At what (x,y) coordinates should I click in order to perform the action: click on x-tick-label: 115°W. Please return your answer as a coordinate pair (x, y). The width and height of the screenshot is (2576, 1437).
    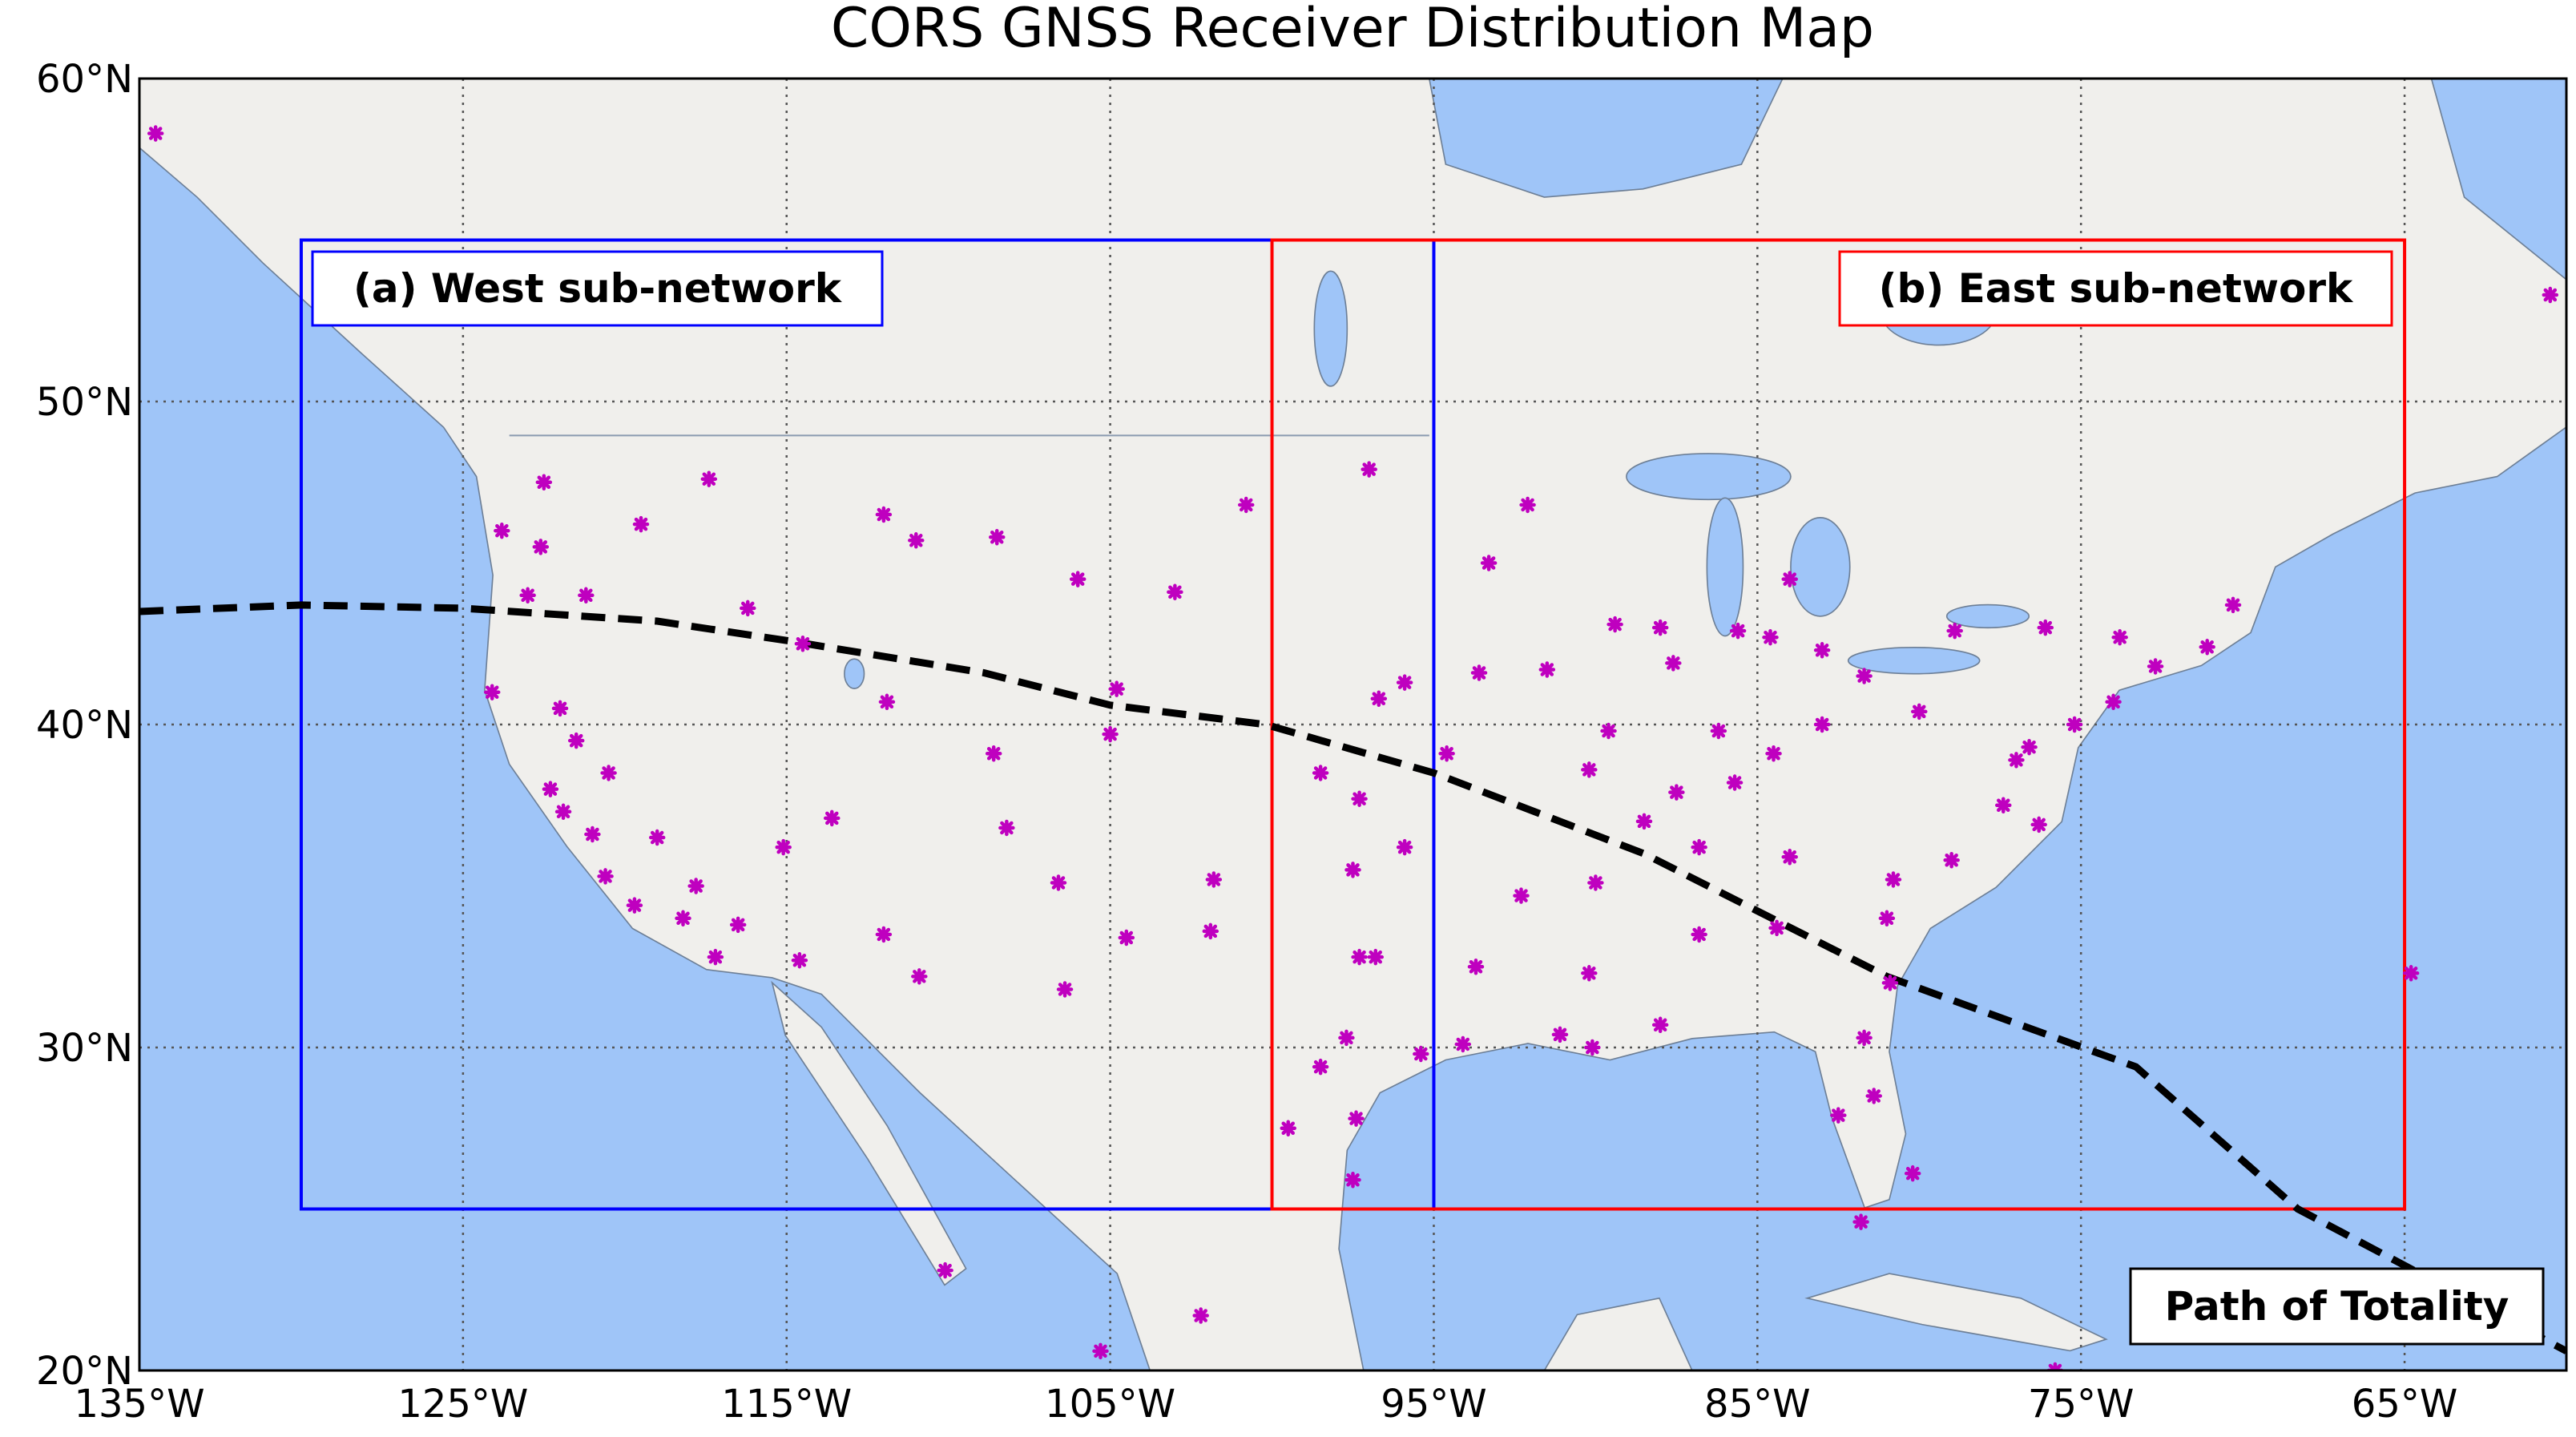
    Looking at the image, I should click on (786, 1404).